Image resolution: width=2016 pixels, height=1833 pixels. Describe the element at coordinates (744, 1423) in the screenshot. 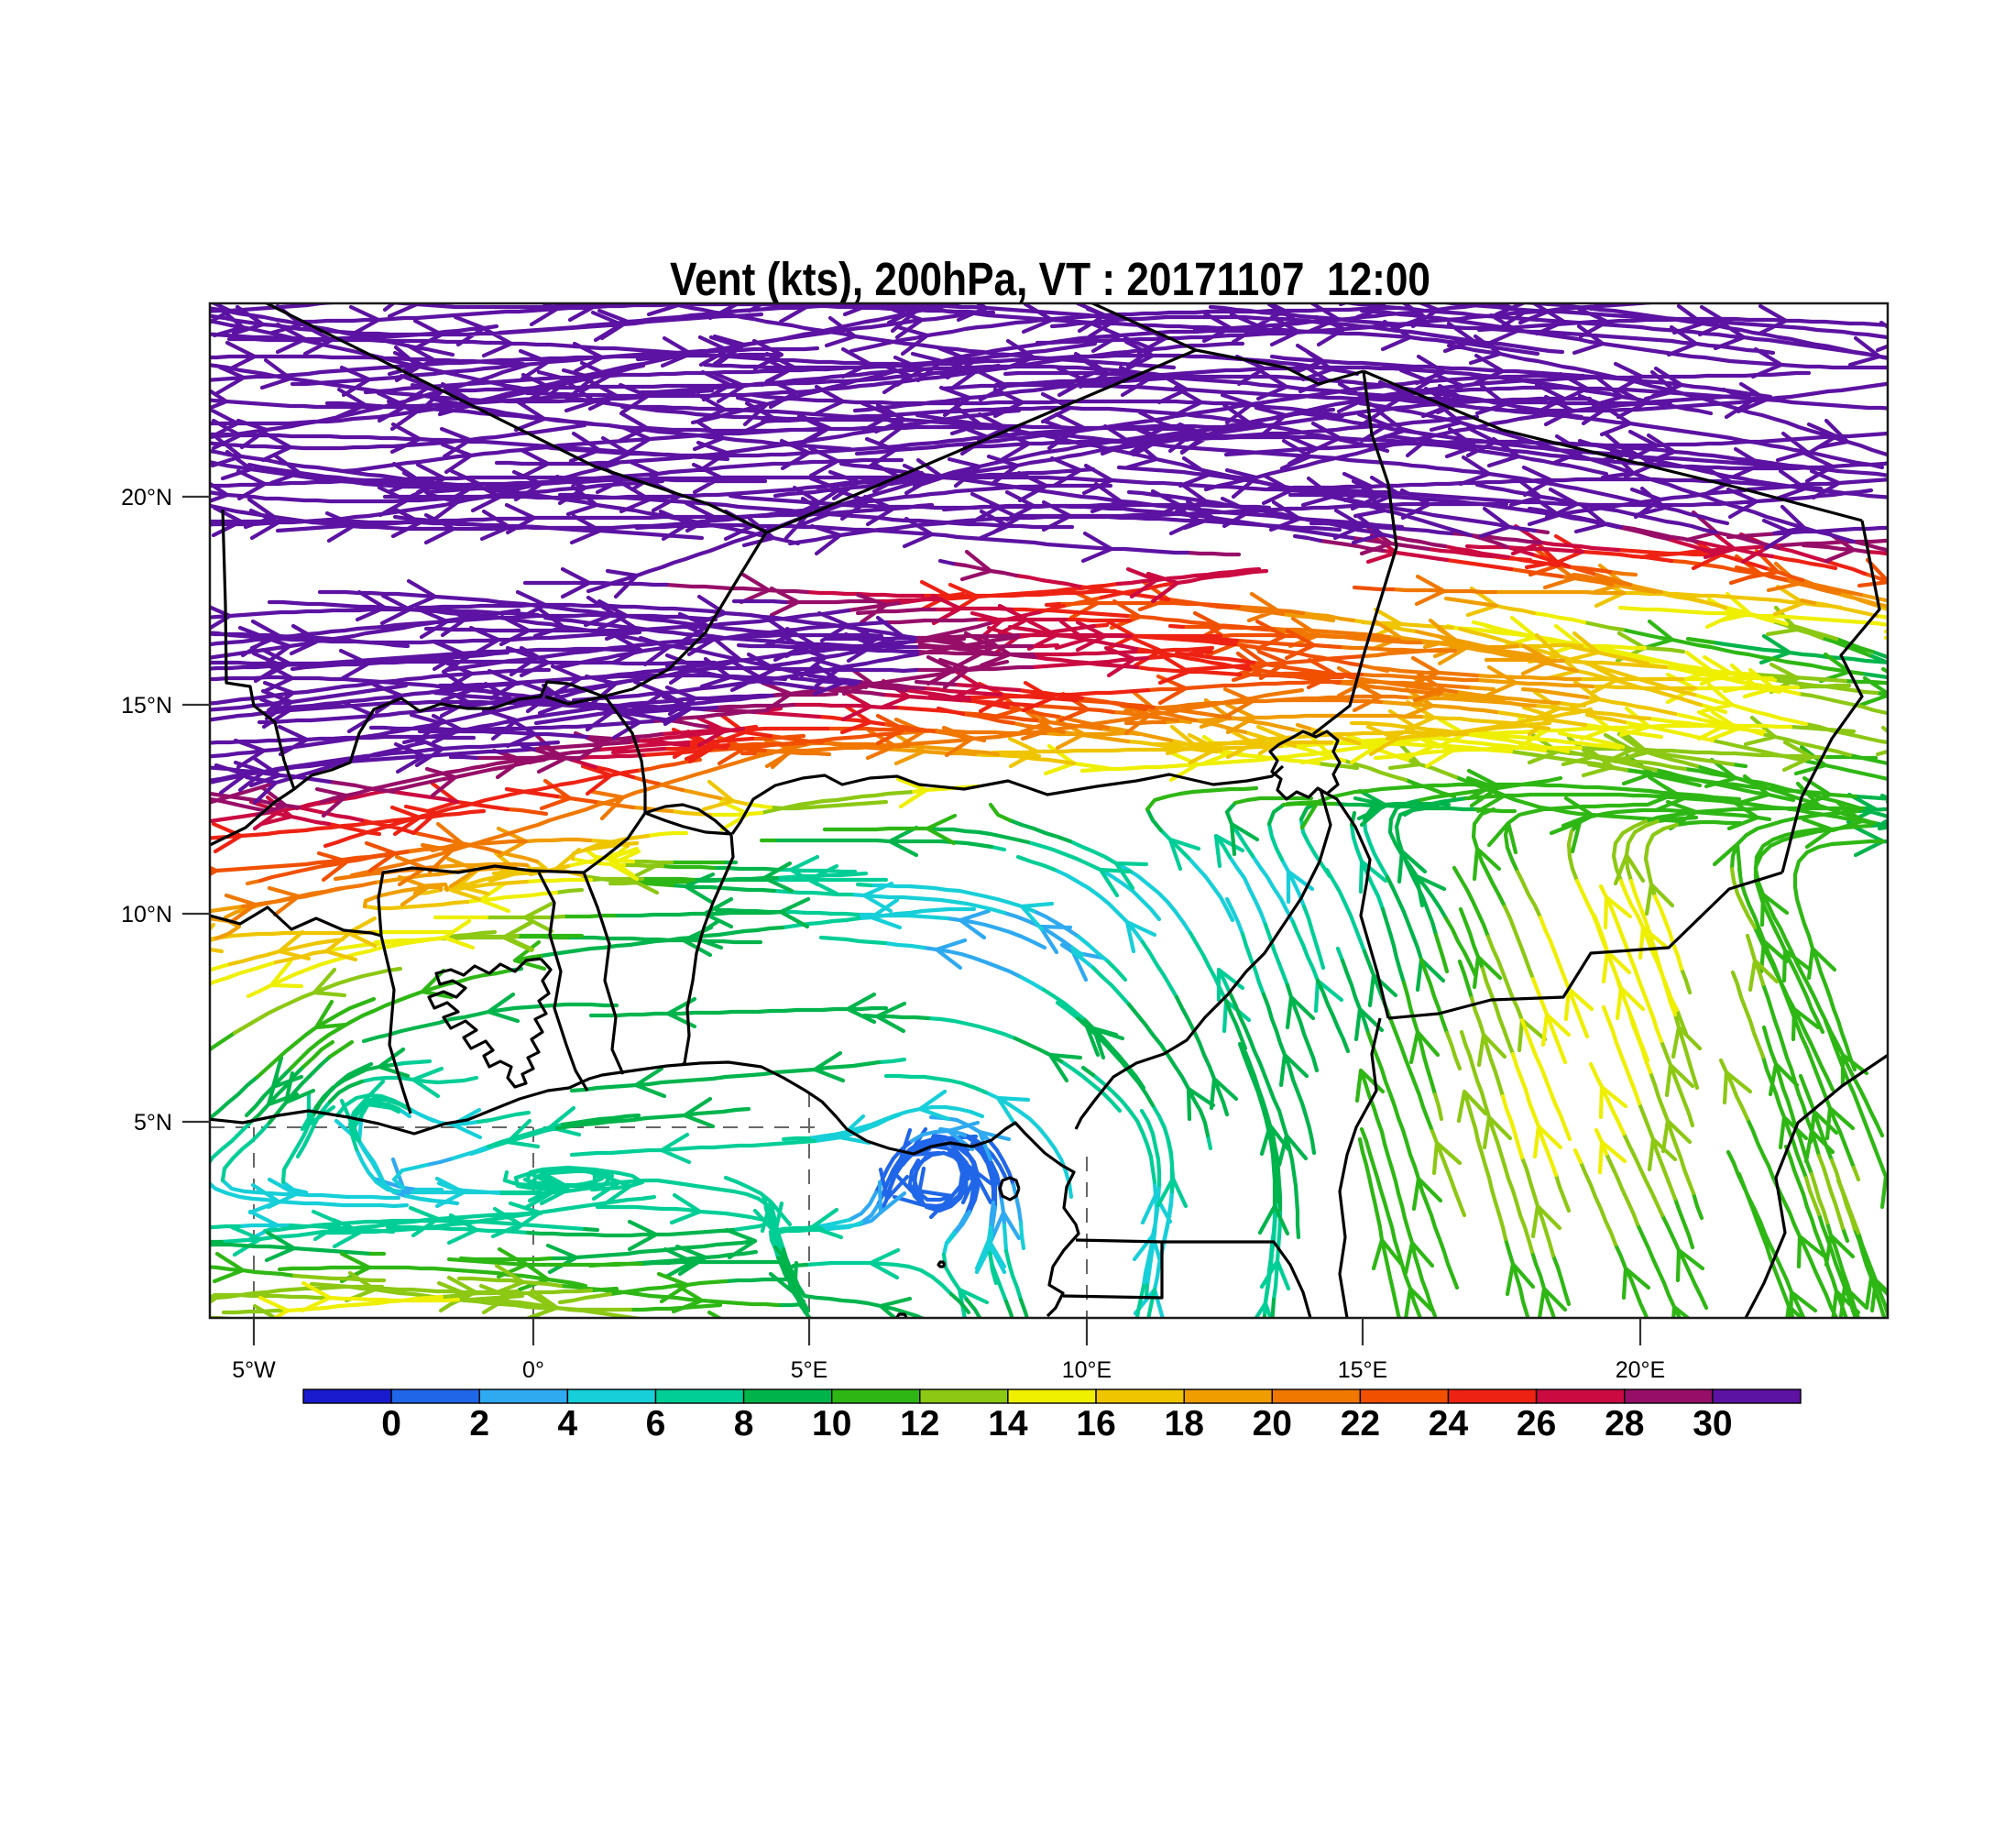

I see `svg-text: 8` at that location.